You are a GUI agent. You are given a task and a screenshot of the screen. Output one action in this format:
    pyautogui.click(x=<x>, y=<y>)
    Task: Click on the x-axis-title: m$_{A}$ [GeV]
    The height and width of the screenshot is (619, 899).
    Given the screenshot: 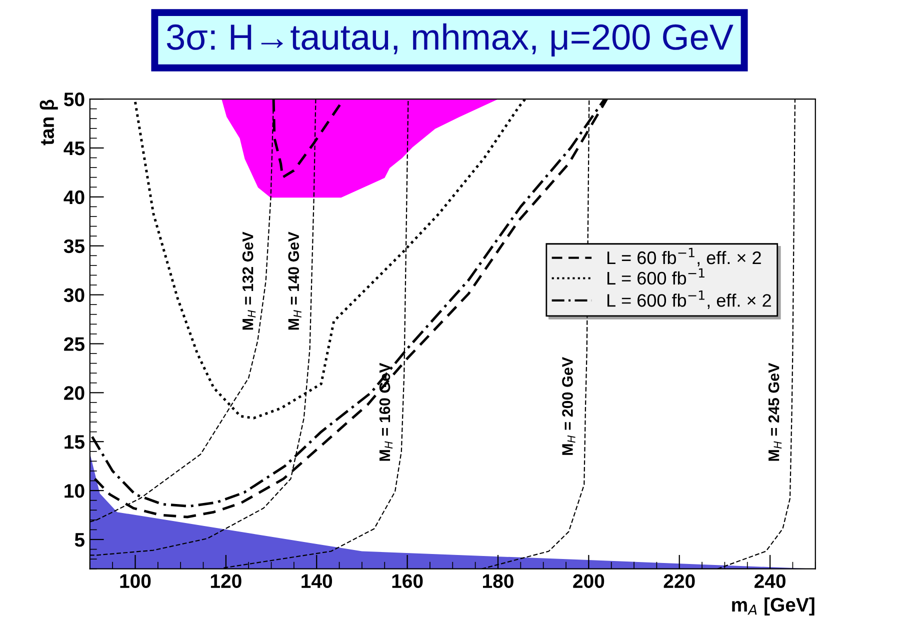 What is the action you would take?
    pyautogui.click(x=773, y=606)
    